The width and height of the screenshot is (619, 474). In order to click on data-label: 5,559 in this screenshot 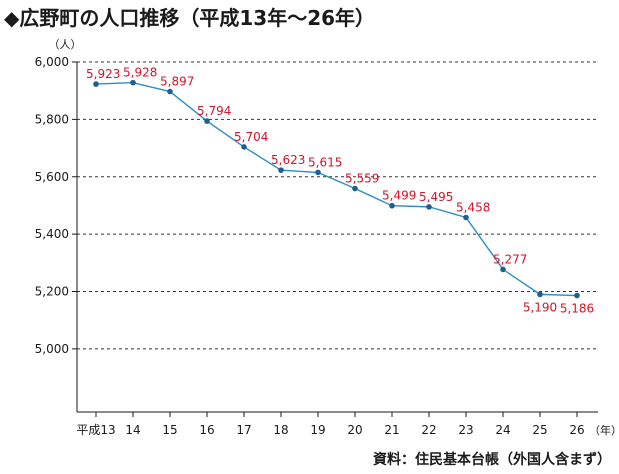, I will do `click(362, 179)`.